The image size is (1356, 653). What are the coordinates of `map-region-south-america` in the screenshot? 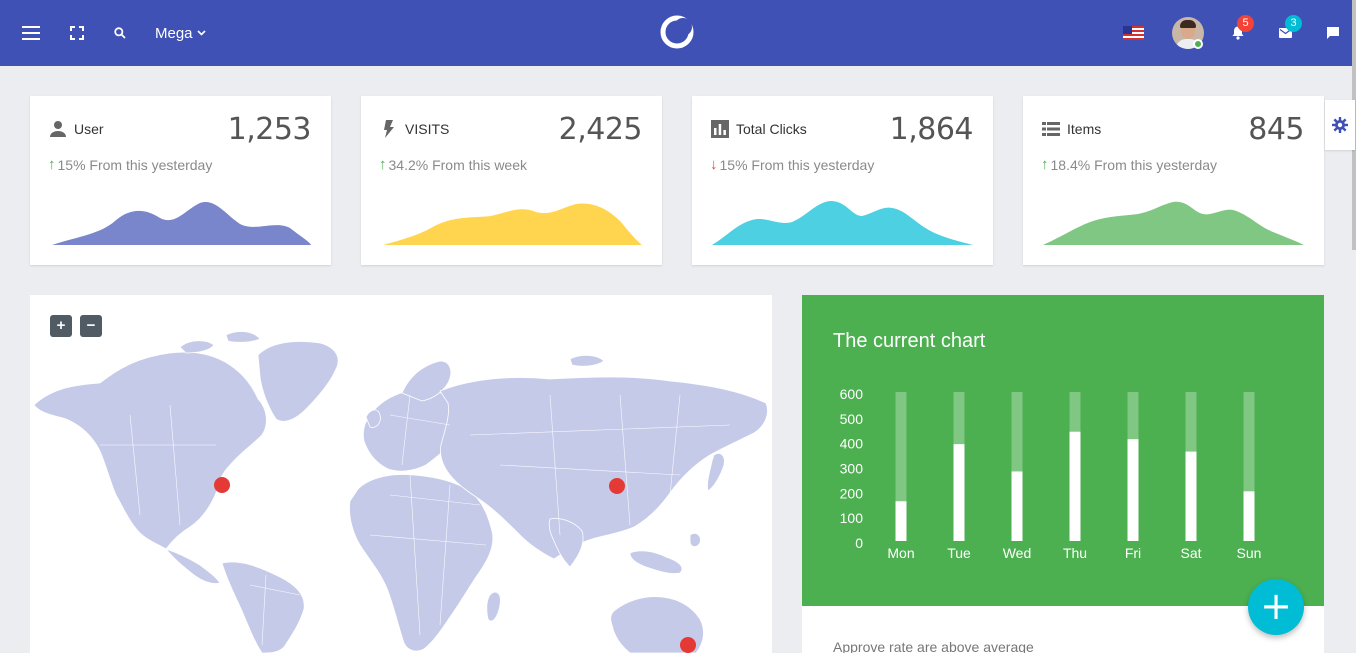 It's located at (263, 607).